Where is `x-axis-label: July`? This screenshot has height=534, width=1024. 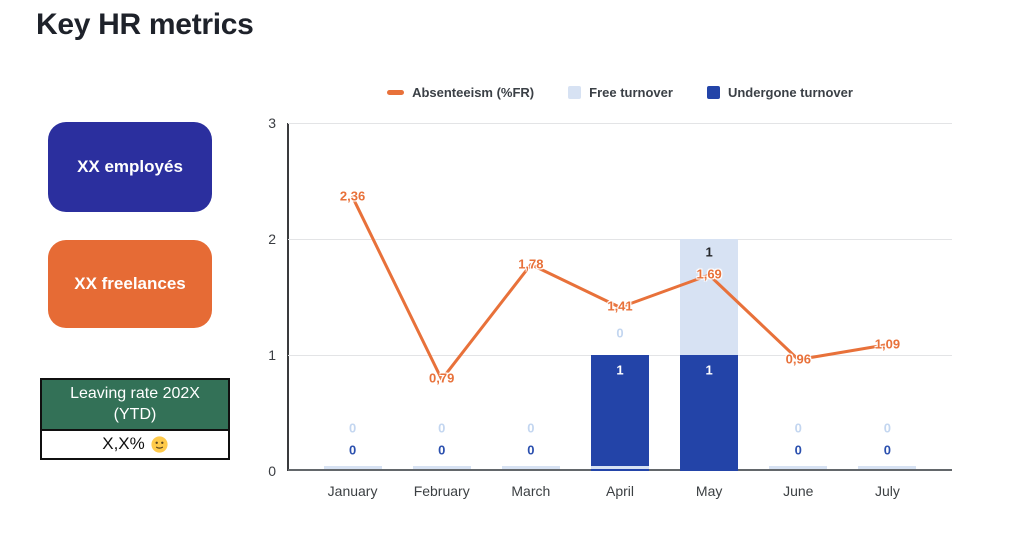 x-axis-label: July is located at coordinates (887, 491).